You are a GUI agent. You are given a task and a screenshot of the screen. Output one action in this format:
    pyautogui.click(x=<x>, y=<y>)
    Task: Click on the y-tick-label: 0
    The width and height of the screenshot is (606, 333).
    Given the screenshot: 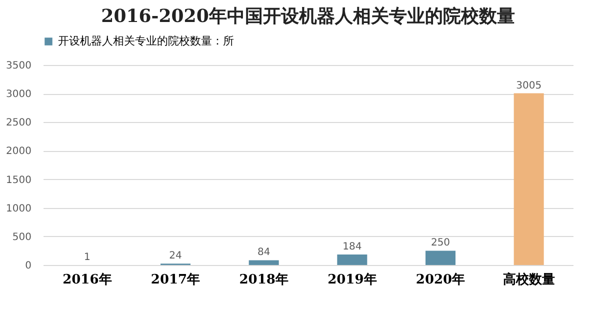 What is the action you would take?
    pyautogui.click(x=28, y=266)
    